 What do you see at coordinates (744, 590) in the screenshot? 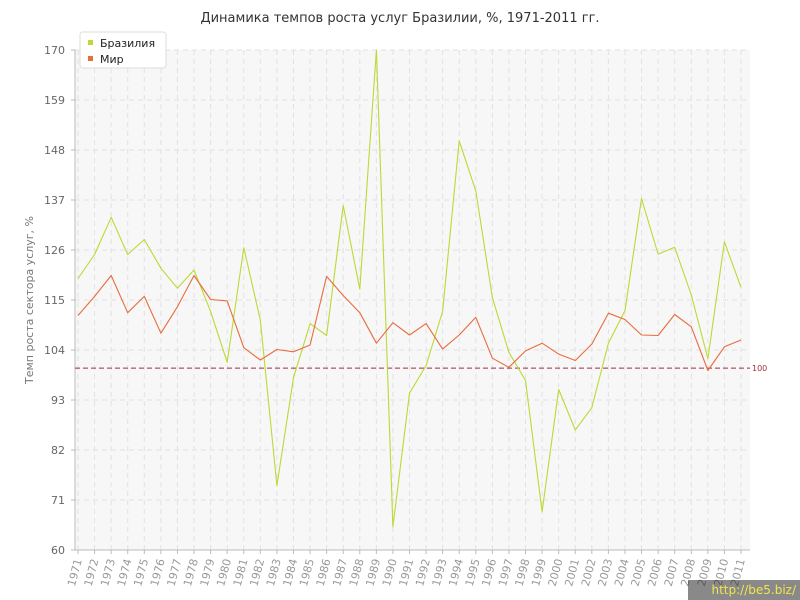
I see `watermark: http://be5.biz/` at bounding box center [744, 590].